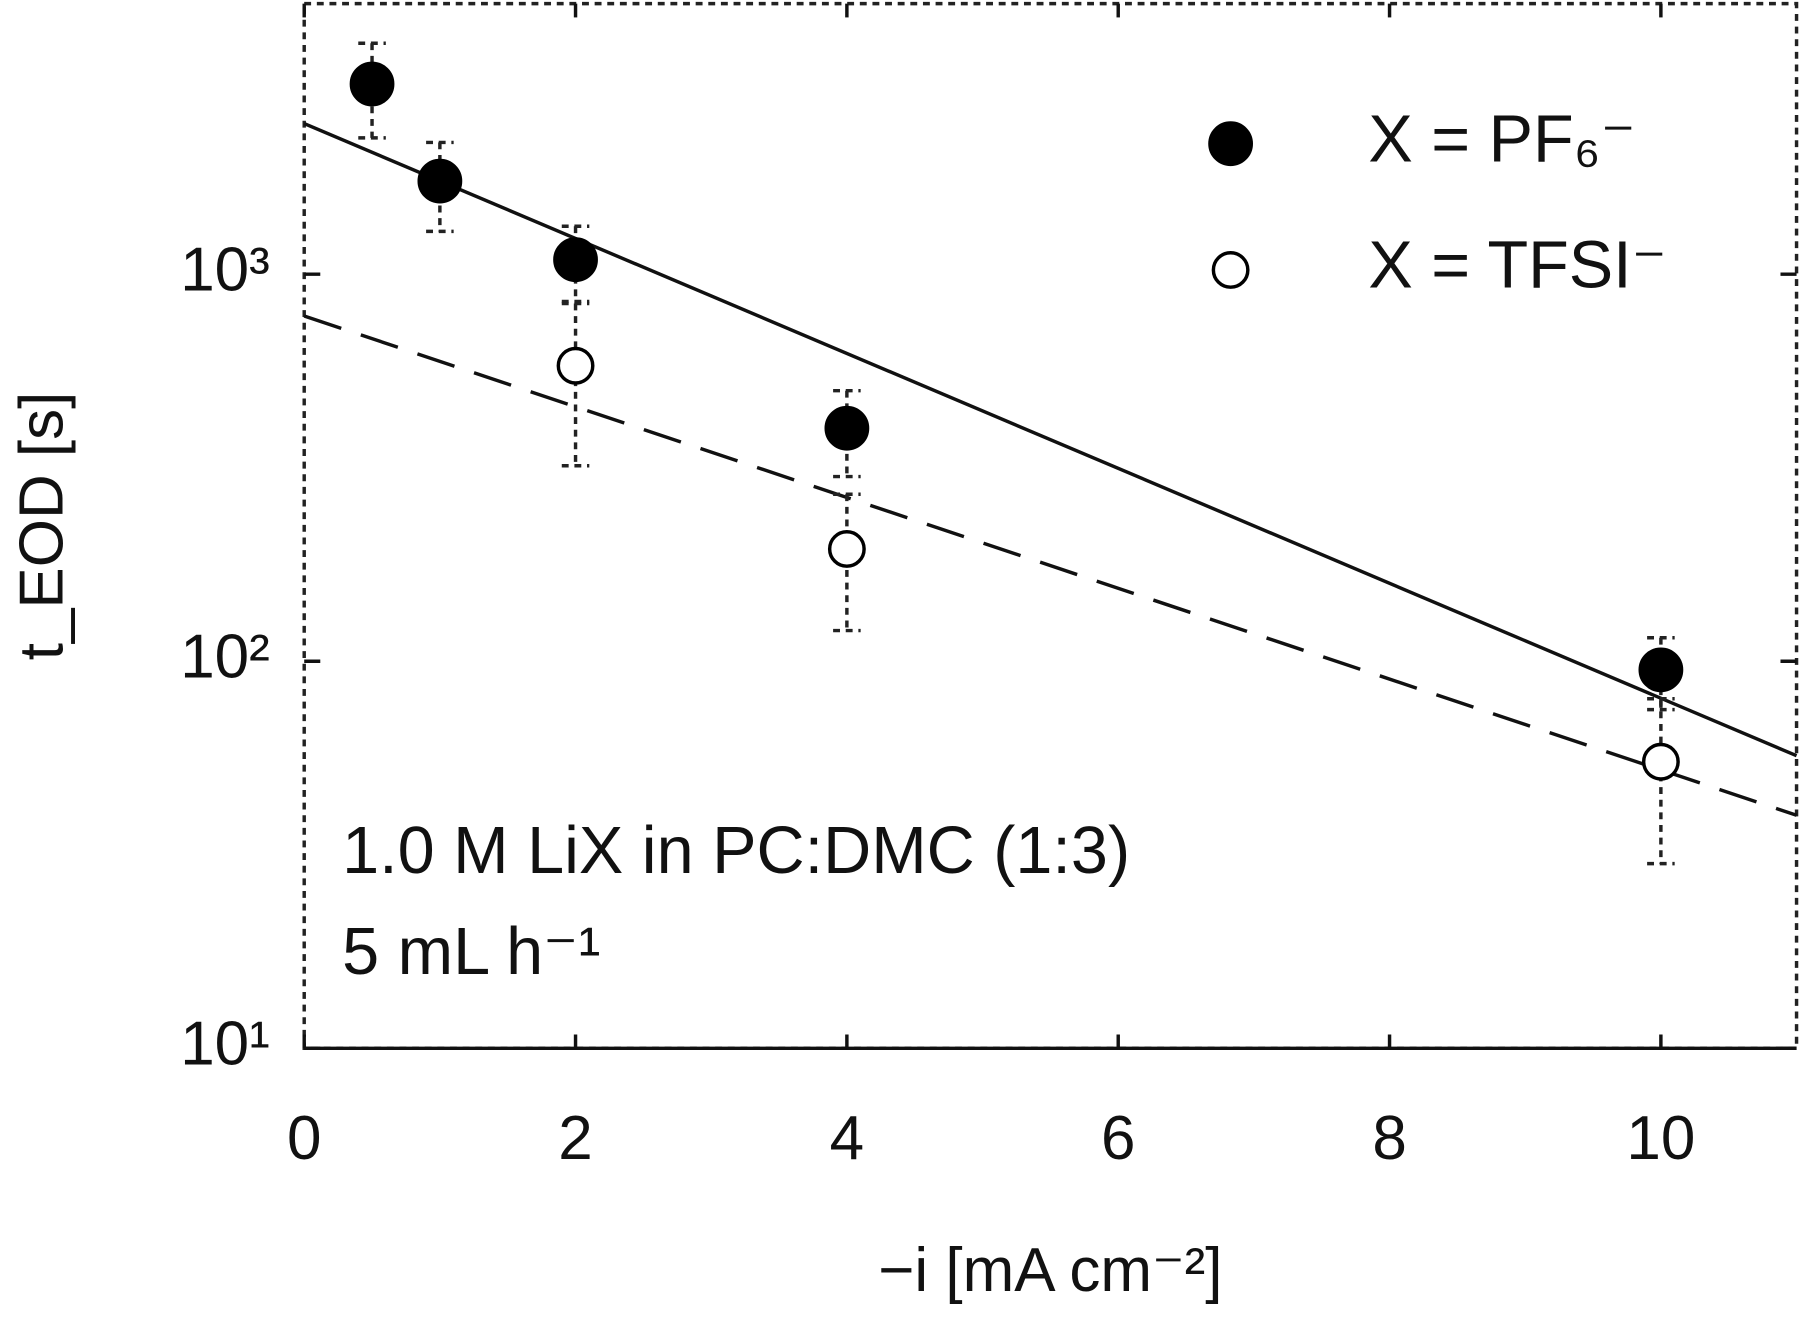  Describe the element at coordinates (736, 851) in the screenshot. I see `annotation: 1.0 M LiX in PC:DMC (1:3)` at that location.